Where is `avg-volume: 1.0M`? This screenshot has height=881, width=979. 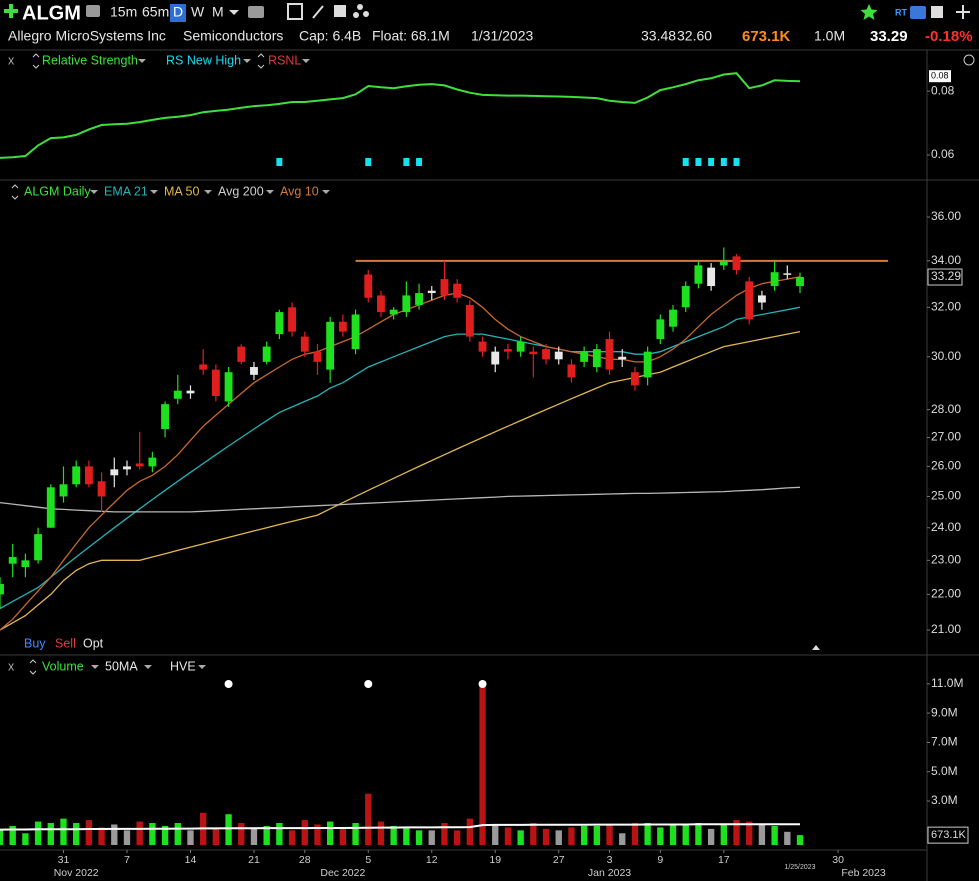 avg-volume: 1.0M is located at coordinates (829, 36).